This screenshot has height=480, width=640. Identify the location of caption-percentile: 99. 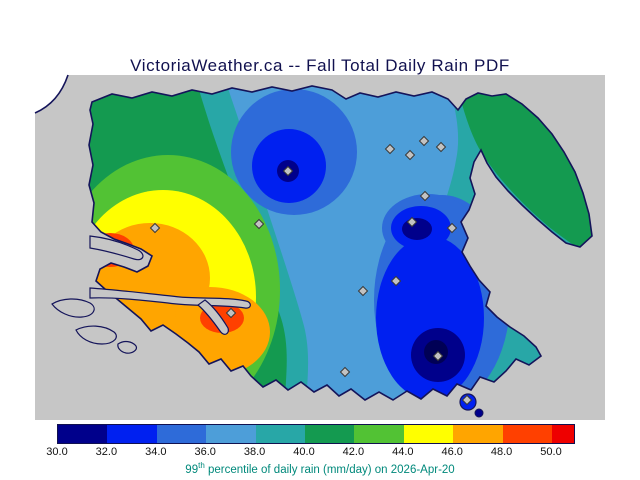
(192, 469).